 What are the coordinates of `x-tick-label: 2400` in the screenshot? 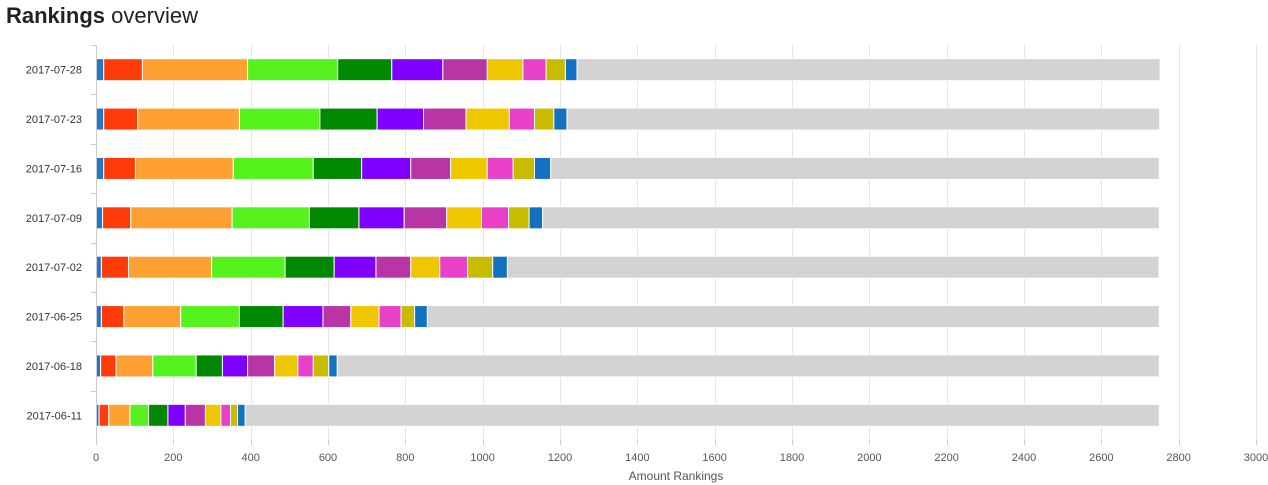 It's located at (1024, 458).